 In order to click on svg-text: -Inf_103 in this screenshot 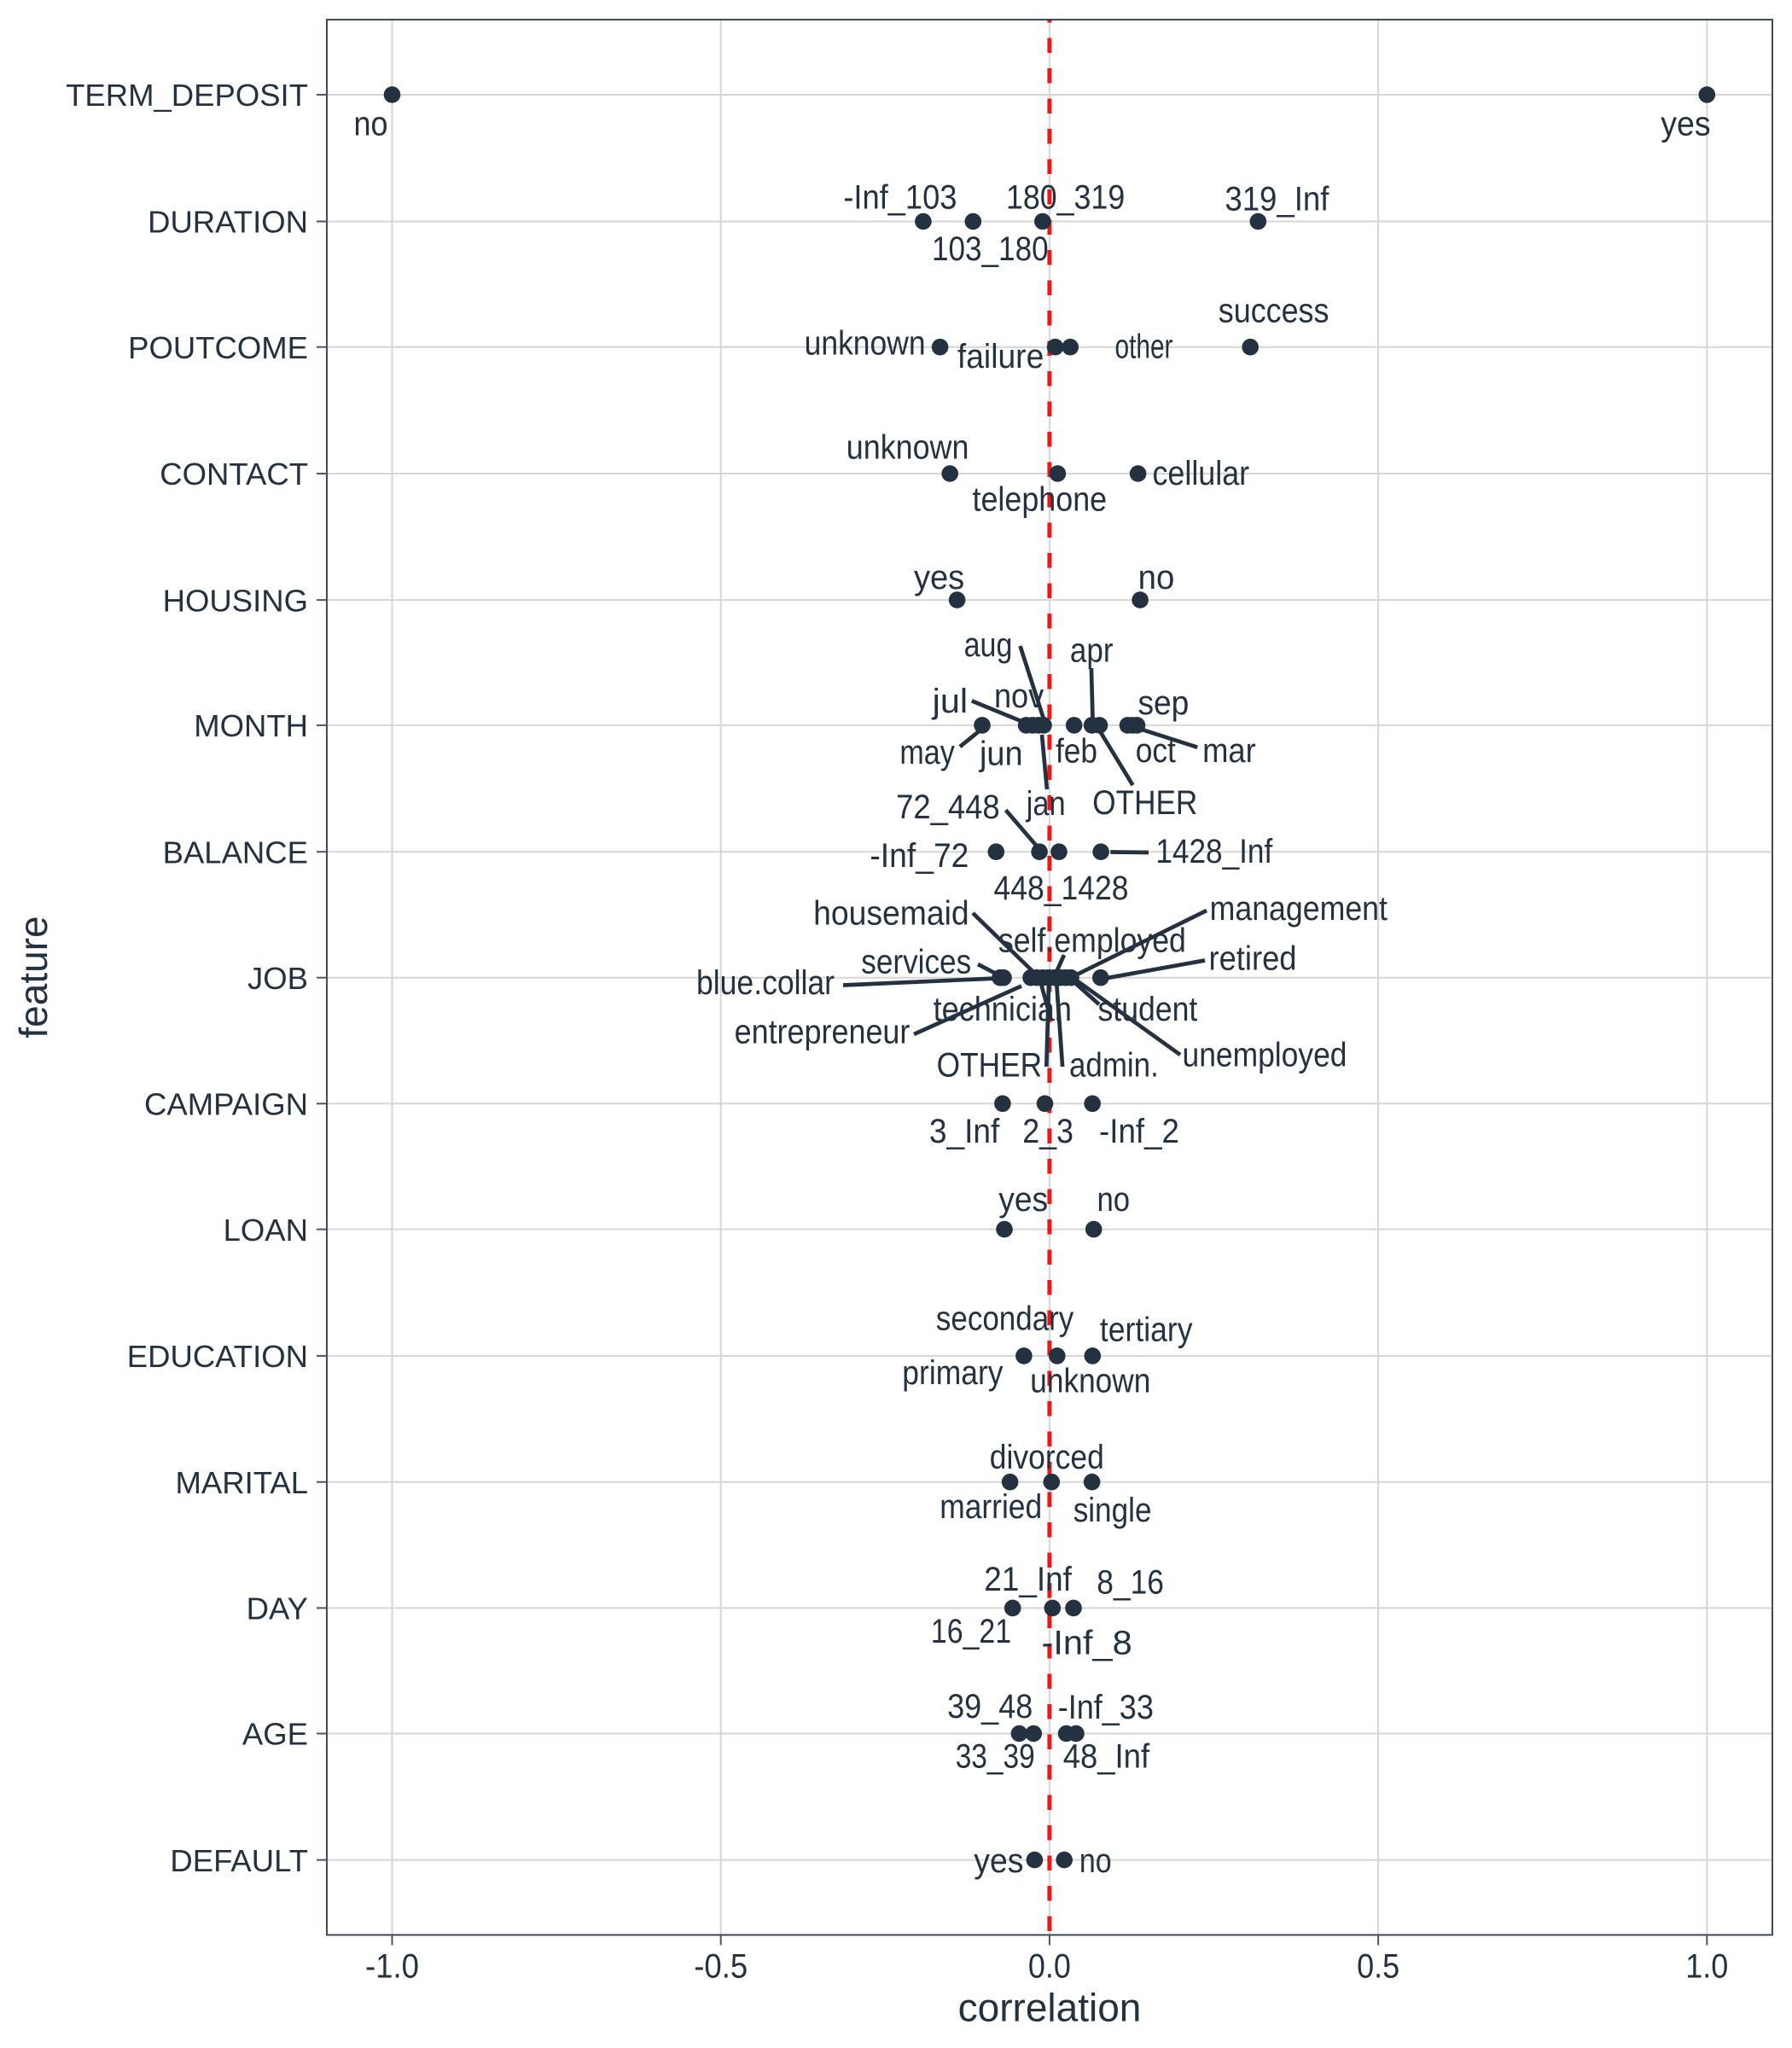, I will do `click(900, 197)`.